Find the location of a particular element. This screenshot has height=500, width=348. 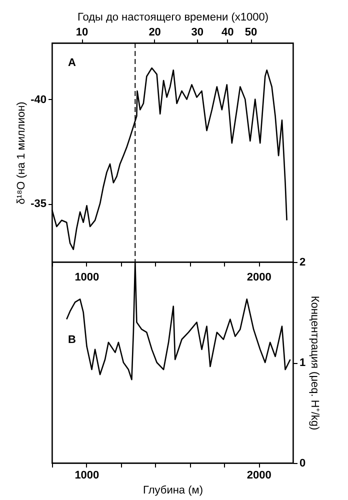

x-axis-title: Глубина (м) is located at coordinates (173, 490).